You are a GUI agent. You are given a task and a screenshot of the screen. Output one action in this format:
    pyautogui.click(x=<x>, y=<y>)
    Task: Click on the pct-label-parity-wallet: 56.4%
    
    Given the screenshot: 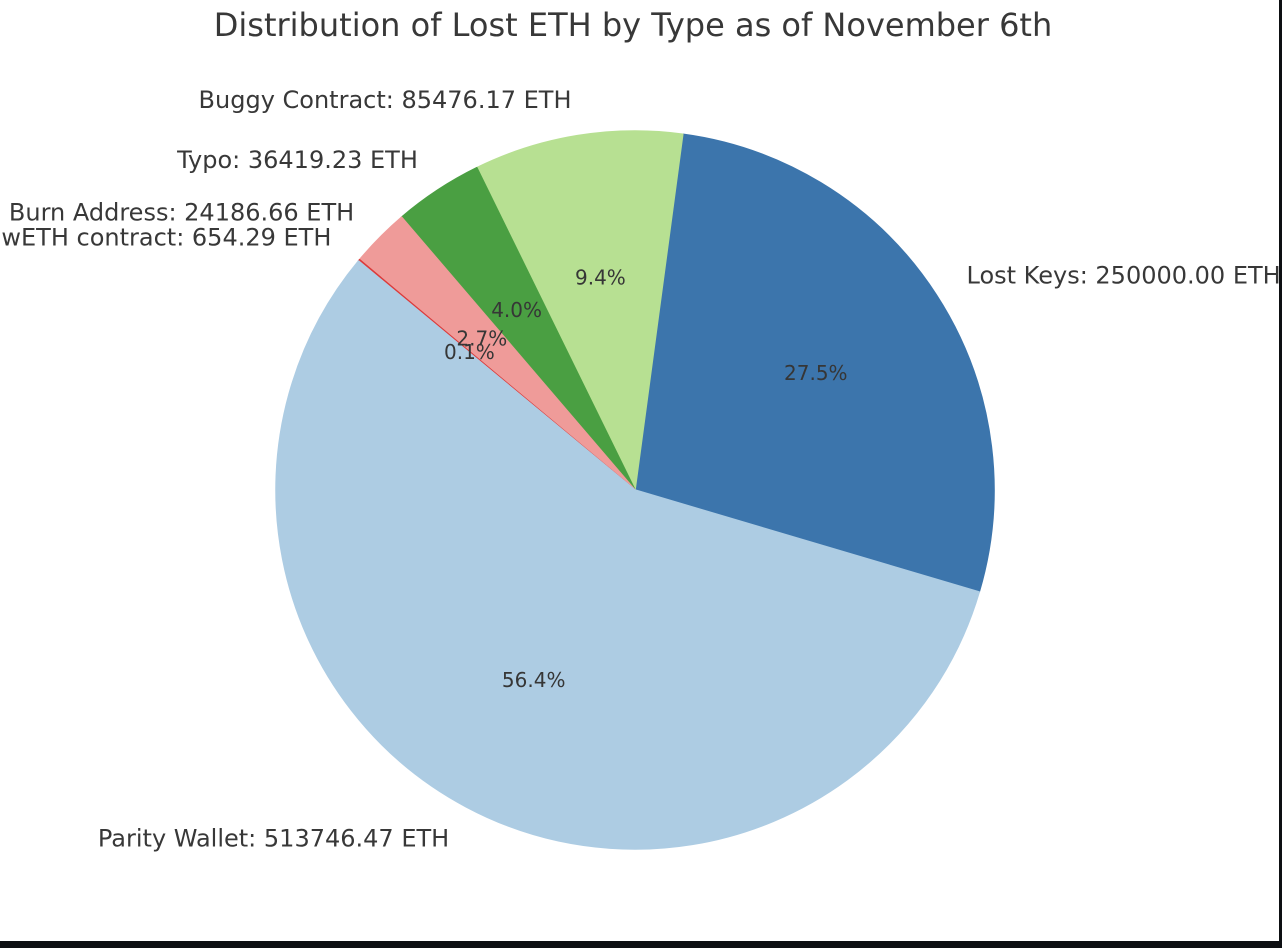 What is the action you would take?
    pyautogui.click(x=534, y=680)
    